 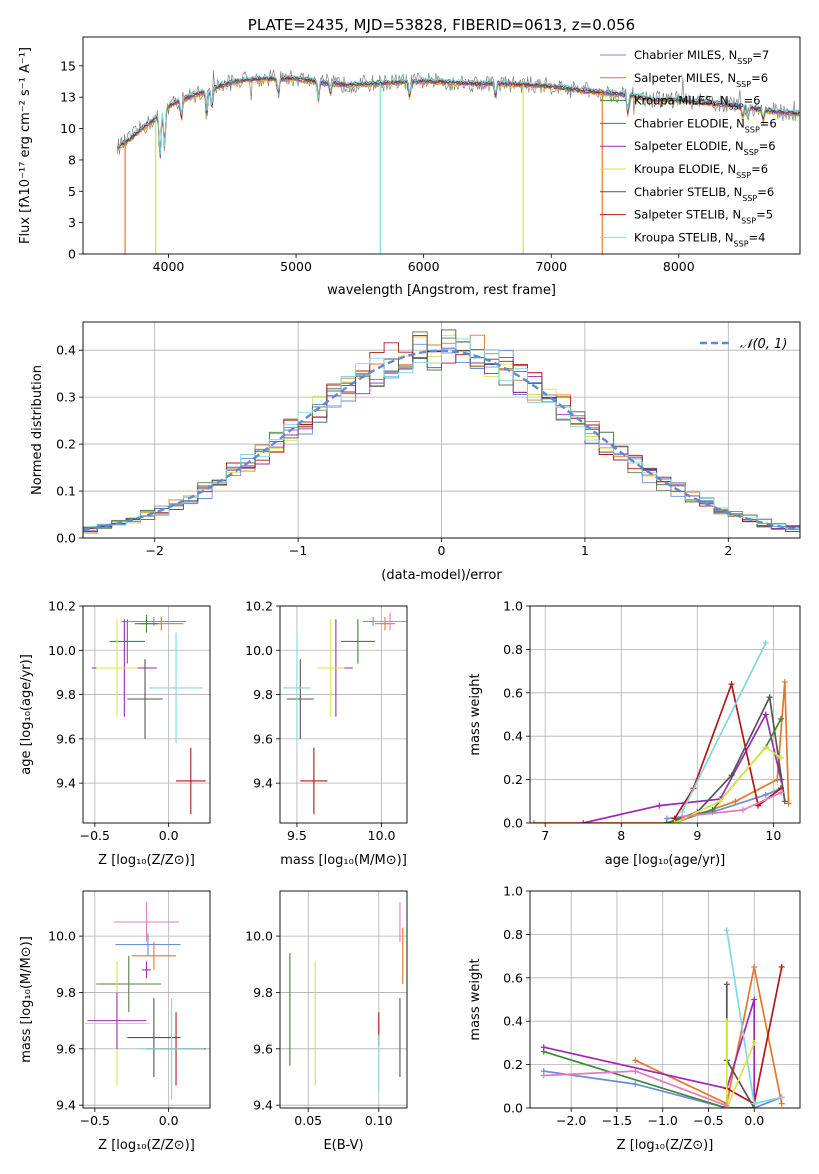 I want to click on legend-entry-count: =4, so click(x=757, y=237).